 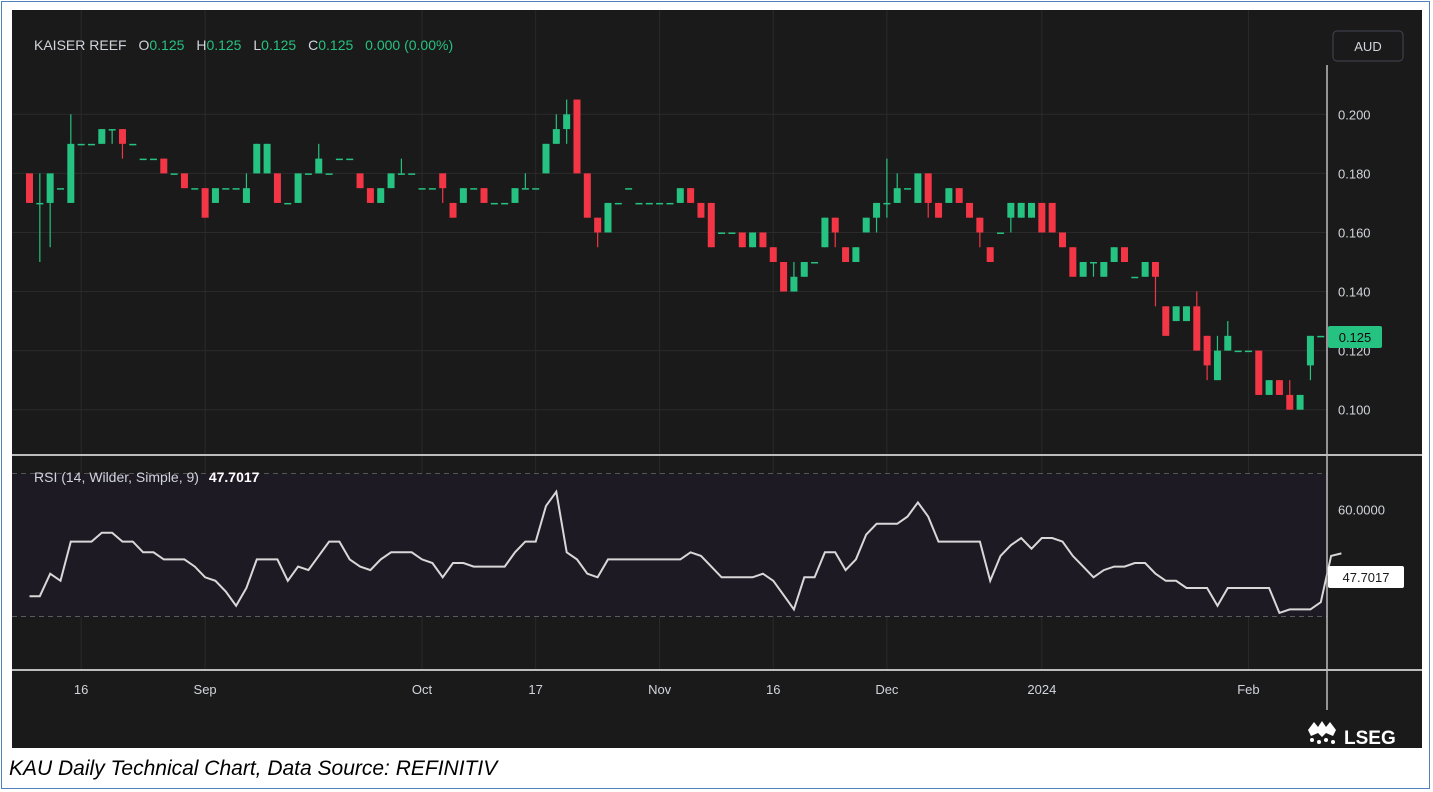 What do you see at coordinates (257, 45) in the screenshot?
I see `low-label: L` at bounding box center [257, 45].